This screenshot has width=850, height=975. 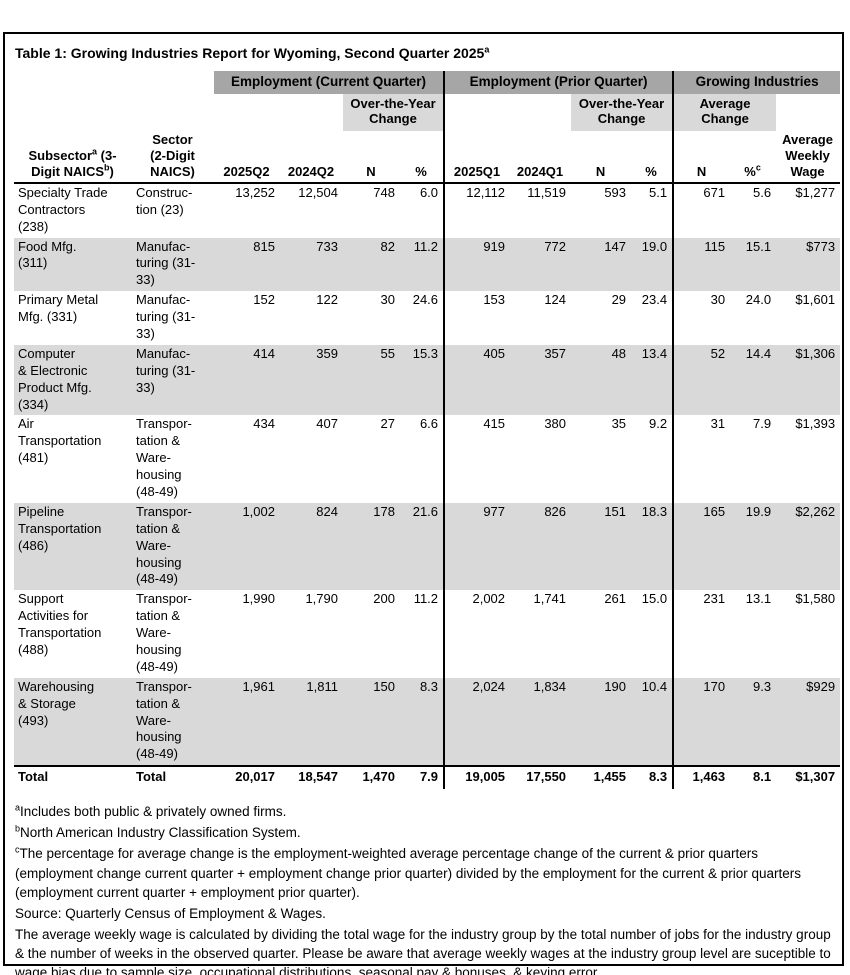 What do you see at coordinates (311, 777) in the screenshot?
I see `total-2024q2-cell: 18,547` at bounding box center [311, 777].